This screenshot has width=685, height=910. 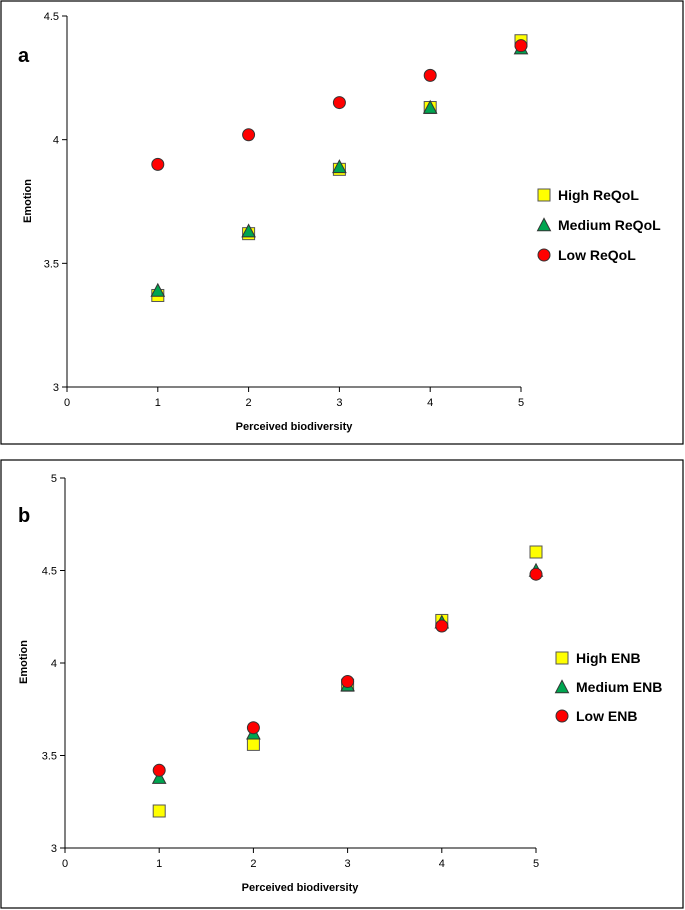 I want to click on panel-b-point-triangle, so click(x=159, y=776).